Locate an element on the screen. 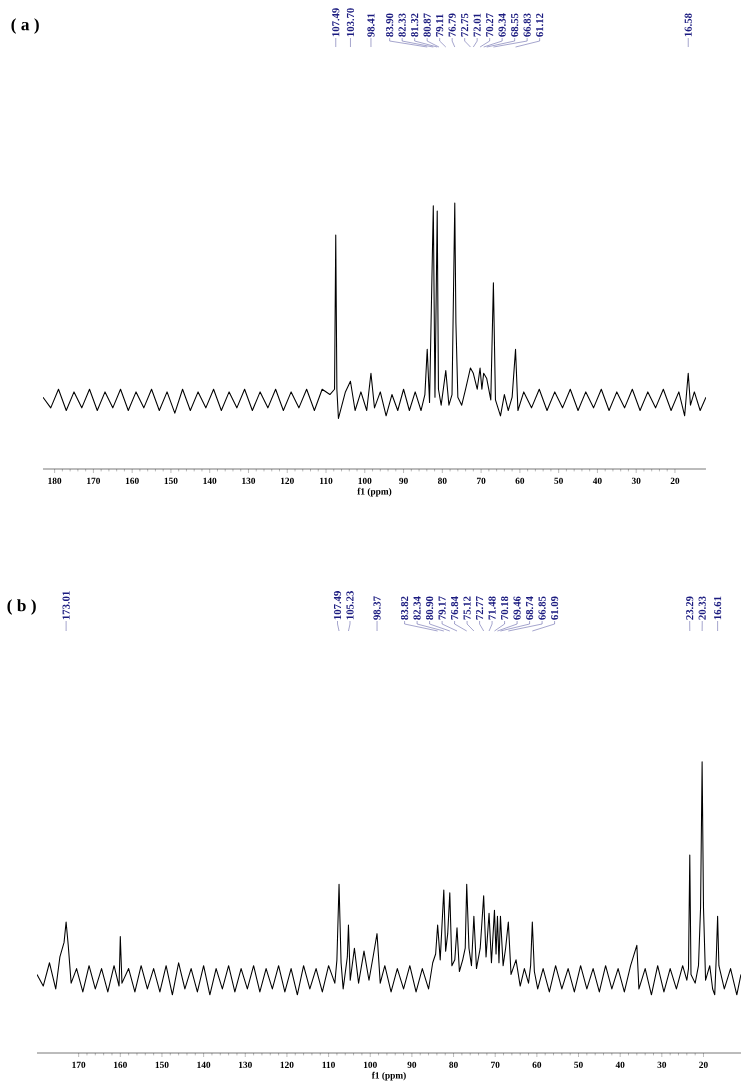 The image size is (743, 1083). annotation: 76.84 is located at coordinates (454, 608).